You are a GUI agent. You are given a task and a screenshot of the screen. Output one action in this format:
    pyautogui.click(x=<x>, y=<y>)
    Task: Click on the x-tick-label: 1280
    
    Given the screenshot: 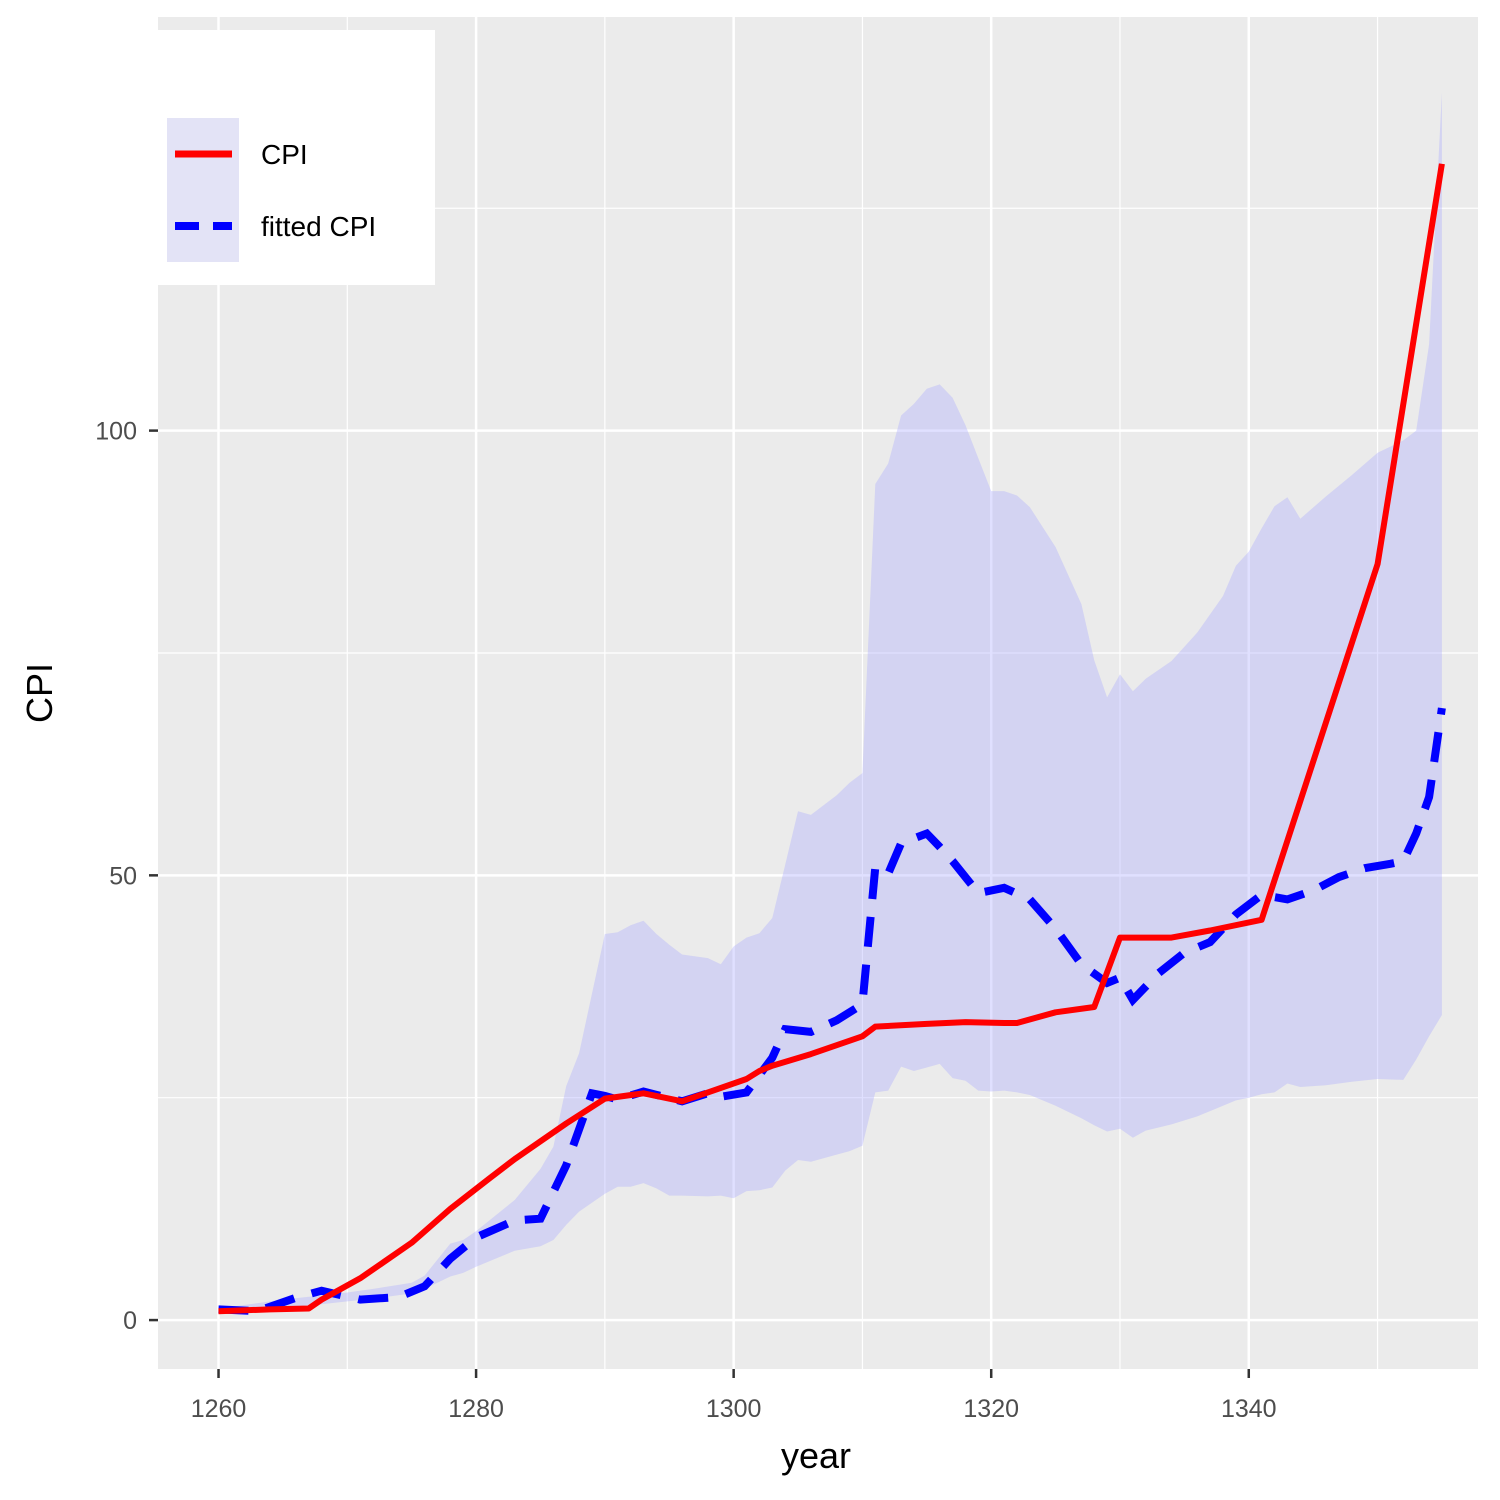 What is the action you would take?
    pyautogui.click(x=476, y=1409)
    